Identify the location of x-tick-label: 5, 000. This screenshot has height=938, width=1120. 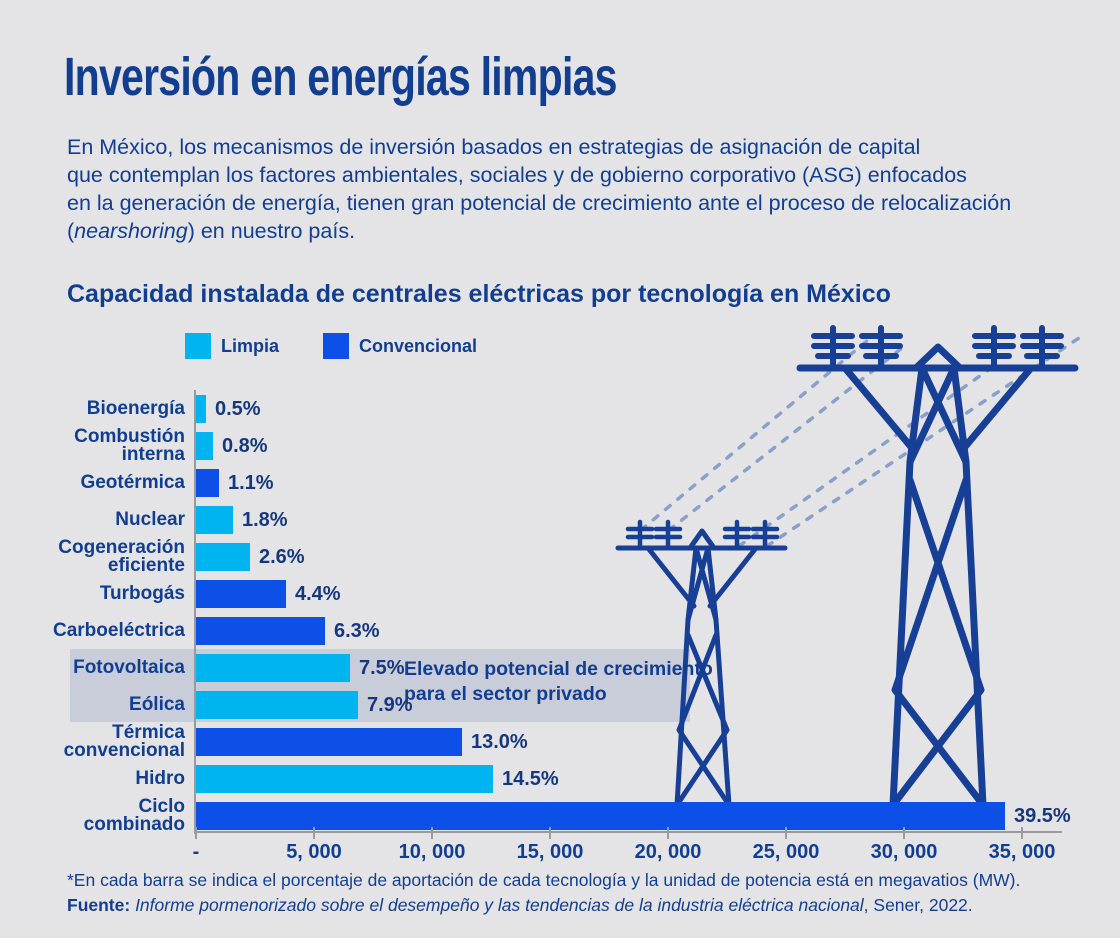
(314, 852).